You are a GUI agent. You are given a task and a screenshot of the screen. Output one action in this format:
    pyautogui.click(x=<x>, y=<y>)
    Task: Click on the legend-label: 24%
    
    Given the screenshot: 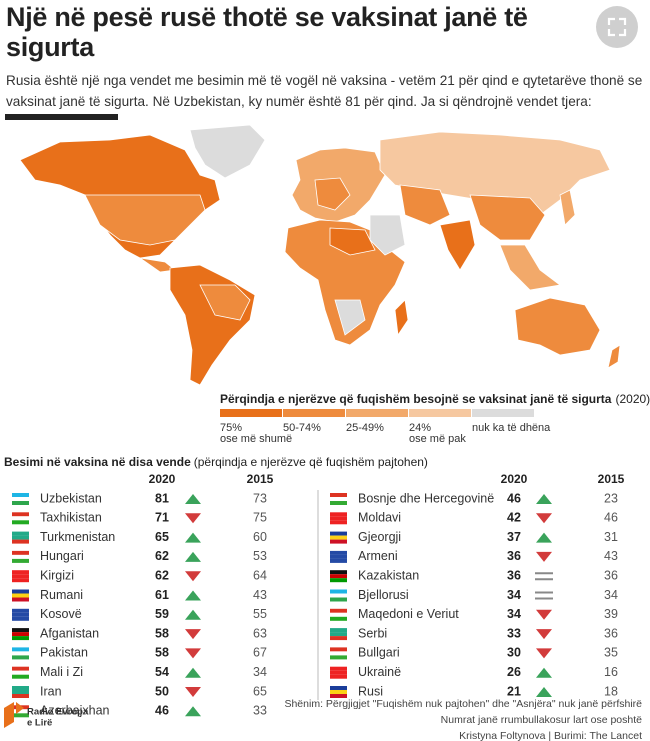 What is the action you would take?
    pyautogui.click(x=420, y=428)
    